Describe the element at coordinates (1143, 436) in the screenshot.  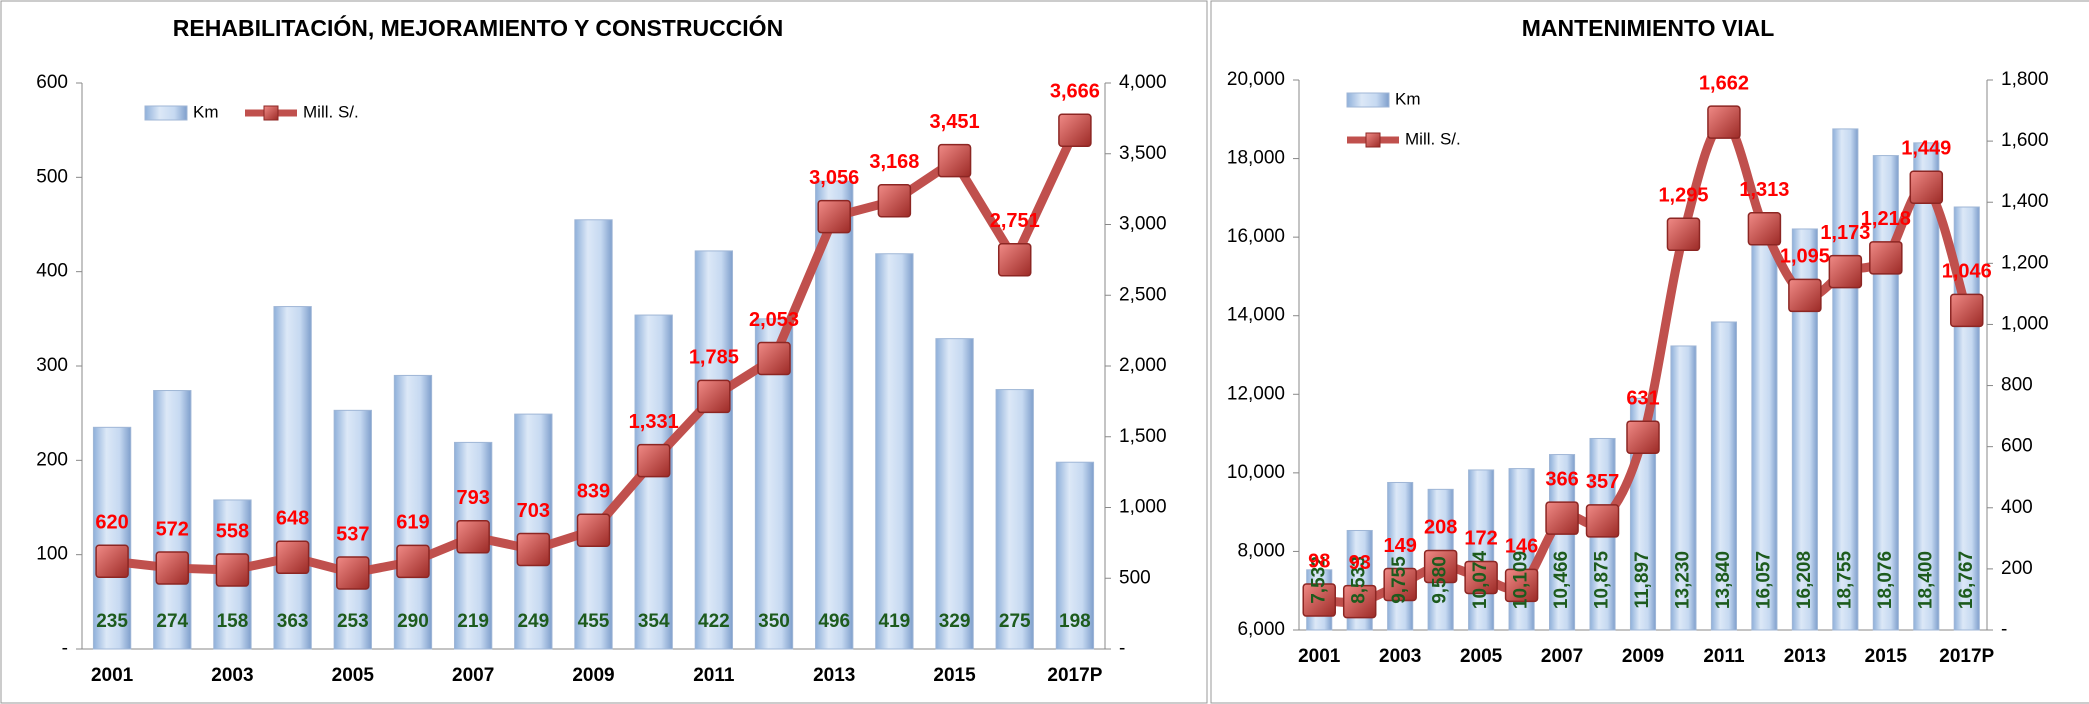
I see `y2-tick-label: 1,500` at that location.